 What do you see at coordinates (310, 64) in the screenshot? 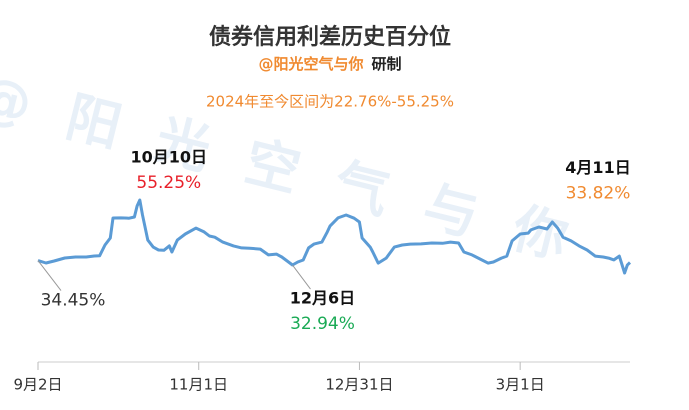
I see `subtitle-author: @阳光空气与你` at bounding box center [310, 64].